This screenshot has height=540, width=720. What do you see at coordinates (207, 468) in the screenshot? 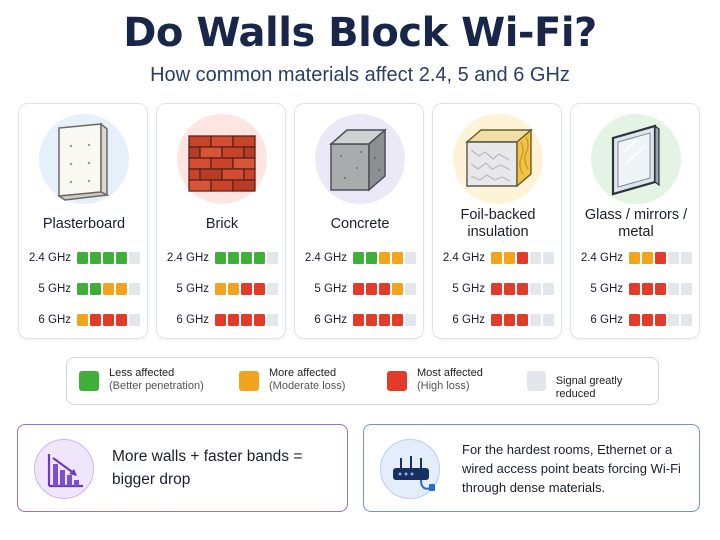
I see `tip-text: More walls + faster bands = bigger drop` at bounding box center [207, 468].